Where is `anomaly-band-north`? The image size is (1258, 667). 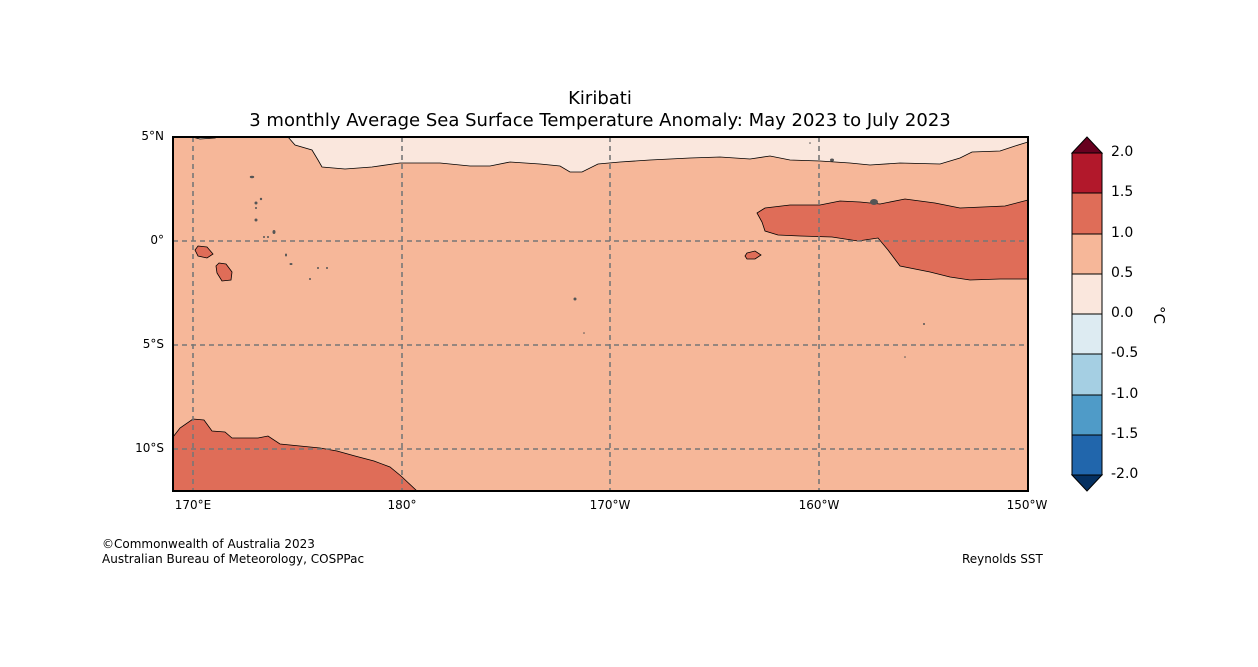
anomaly-band-north is located at coordinates (609, 155).